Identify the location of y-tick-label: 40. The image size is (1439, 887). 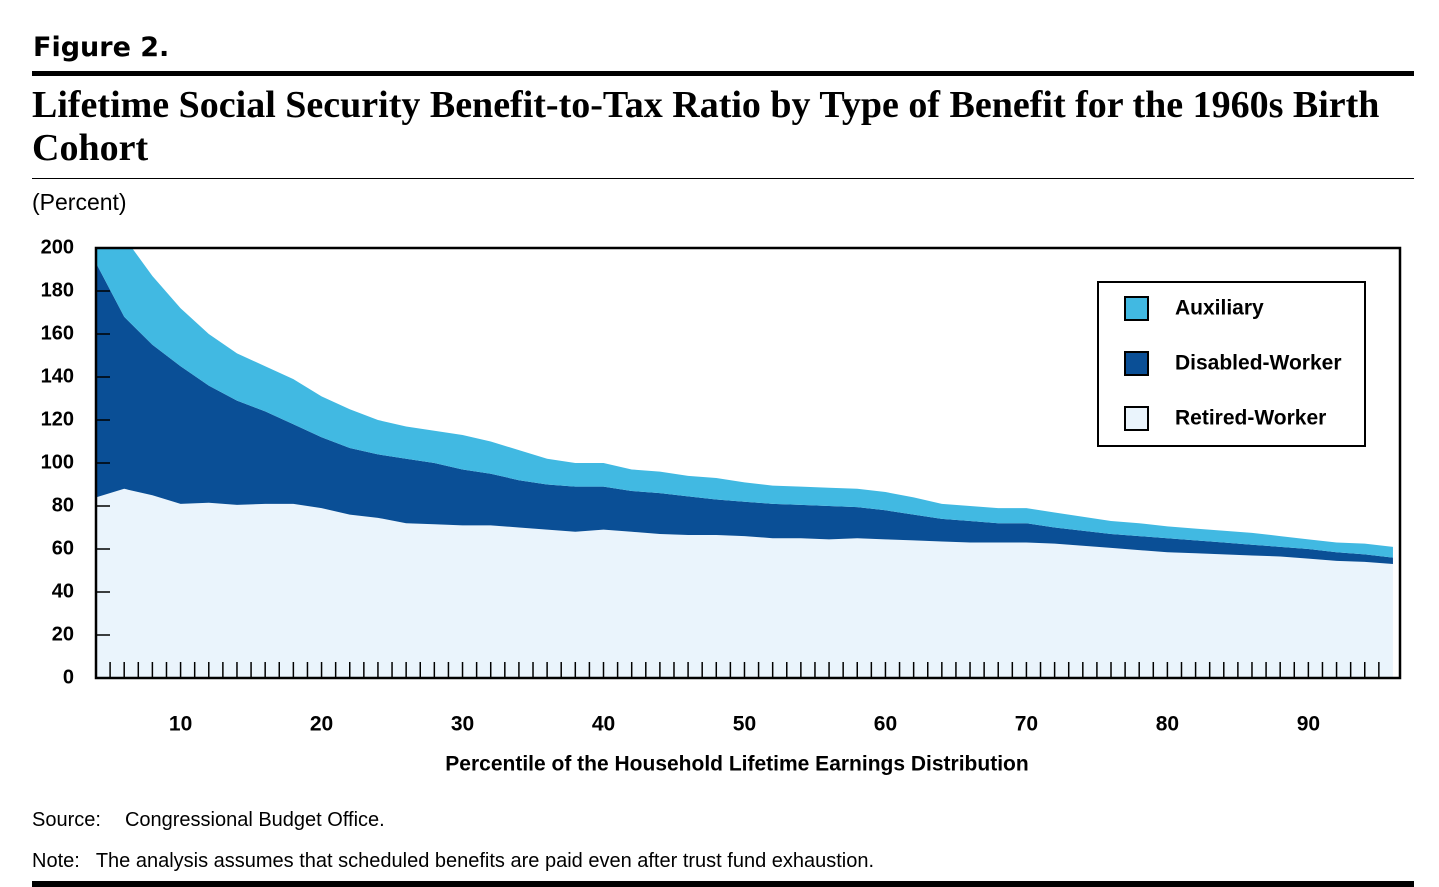
(63, 591).